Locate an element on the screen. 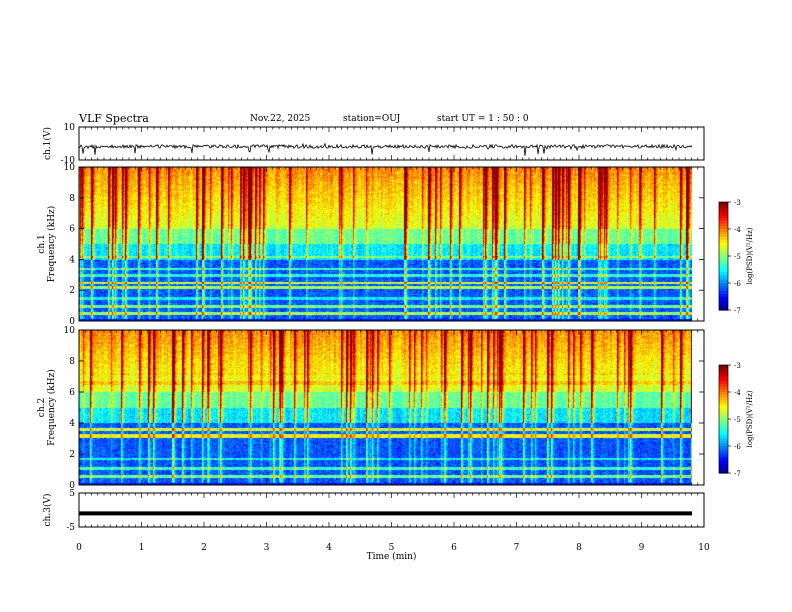  x-tick-label: 1 is located at coordinates (142, 548).